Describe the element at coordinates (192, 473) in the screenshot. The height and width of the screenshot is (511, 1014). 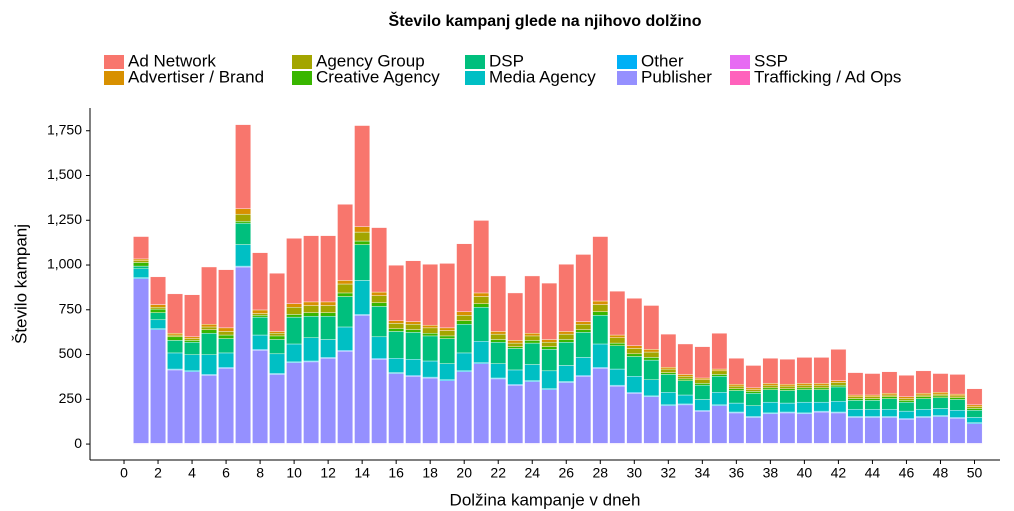
I see `x-tick-label: 4` at that location.